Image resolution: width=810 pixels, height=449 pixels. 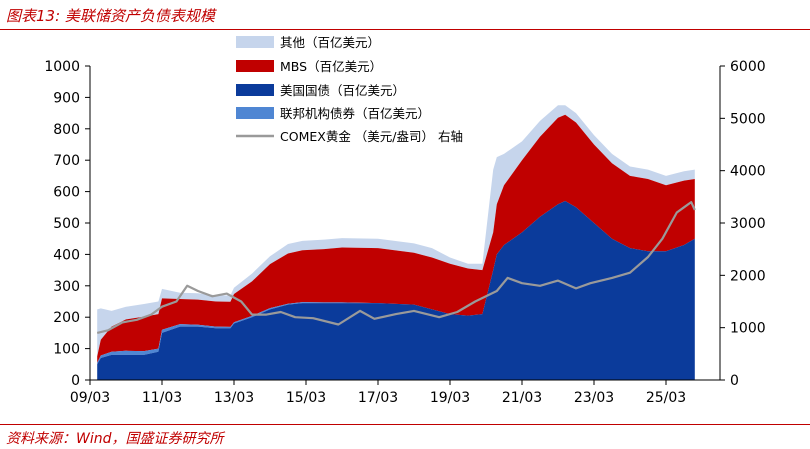 What do you see at coordinates (450, 398) in the screenshot?
I see `x-tick-label: 19/03` at bounding box center [450, 398].